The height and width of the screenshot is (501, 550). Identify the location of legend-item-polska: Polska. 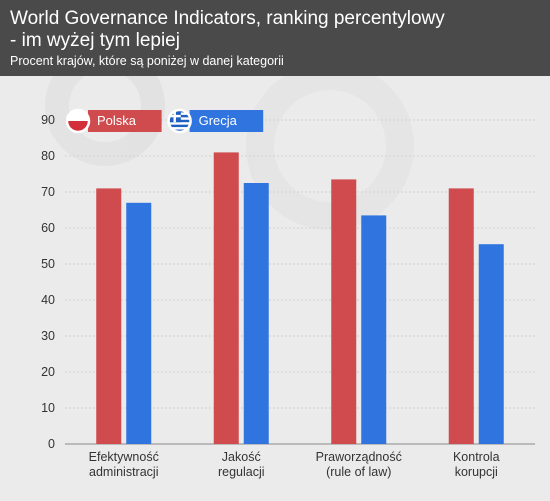
(113, 121).